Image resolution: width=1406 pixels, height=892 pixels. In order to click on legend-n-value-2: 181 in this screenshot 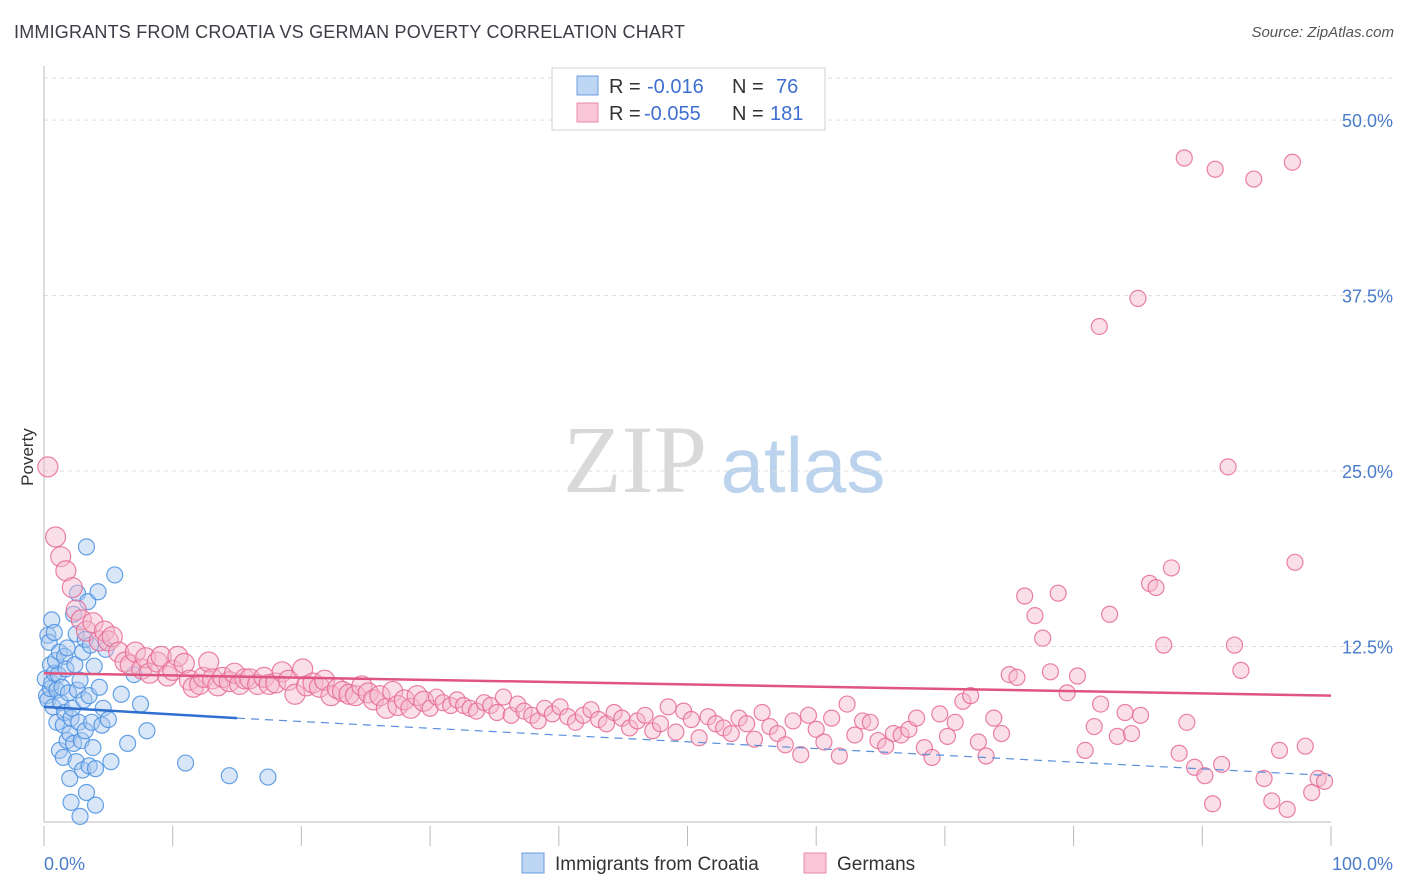, I will do `click(786, 114)`.